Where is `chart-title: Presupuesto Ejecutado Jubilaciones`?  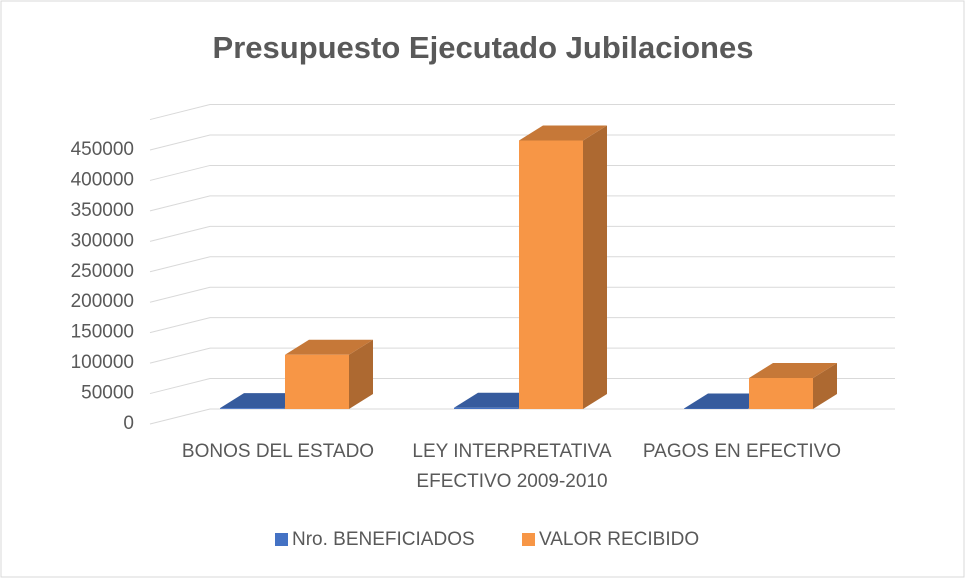 chart-title: Presupuesto Ejecutado Jubilaciones is located at coordinates (483, 47).